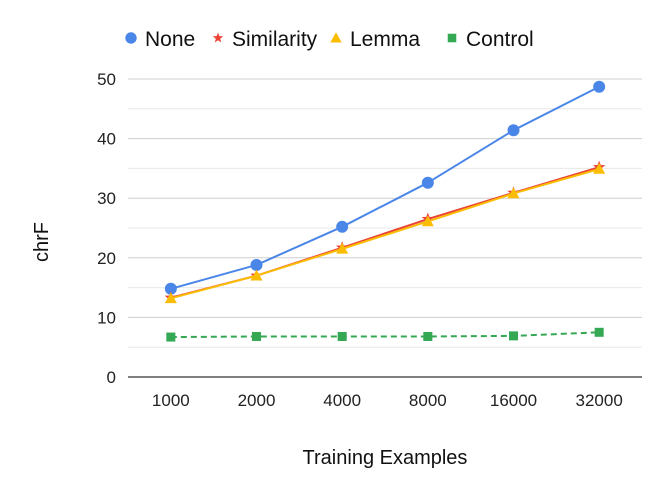 The width and height of the screenshot is (664, 494). What do you see at coordinates (257, 400) in the screenshot?
I see `x-tick-label: 2000` at bounding box center [257, 400].